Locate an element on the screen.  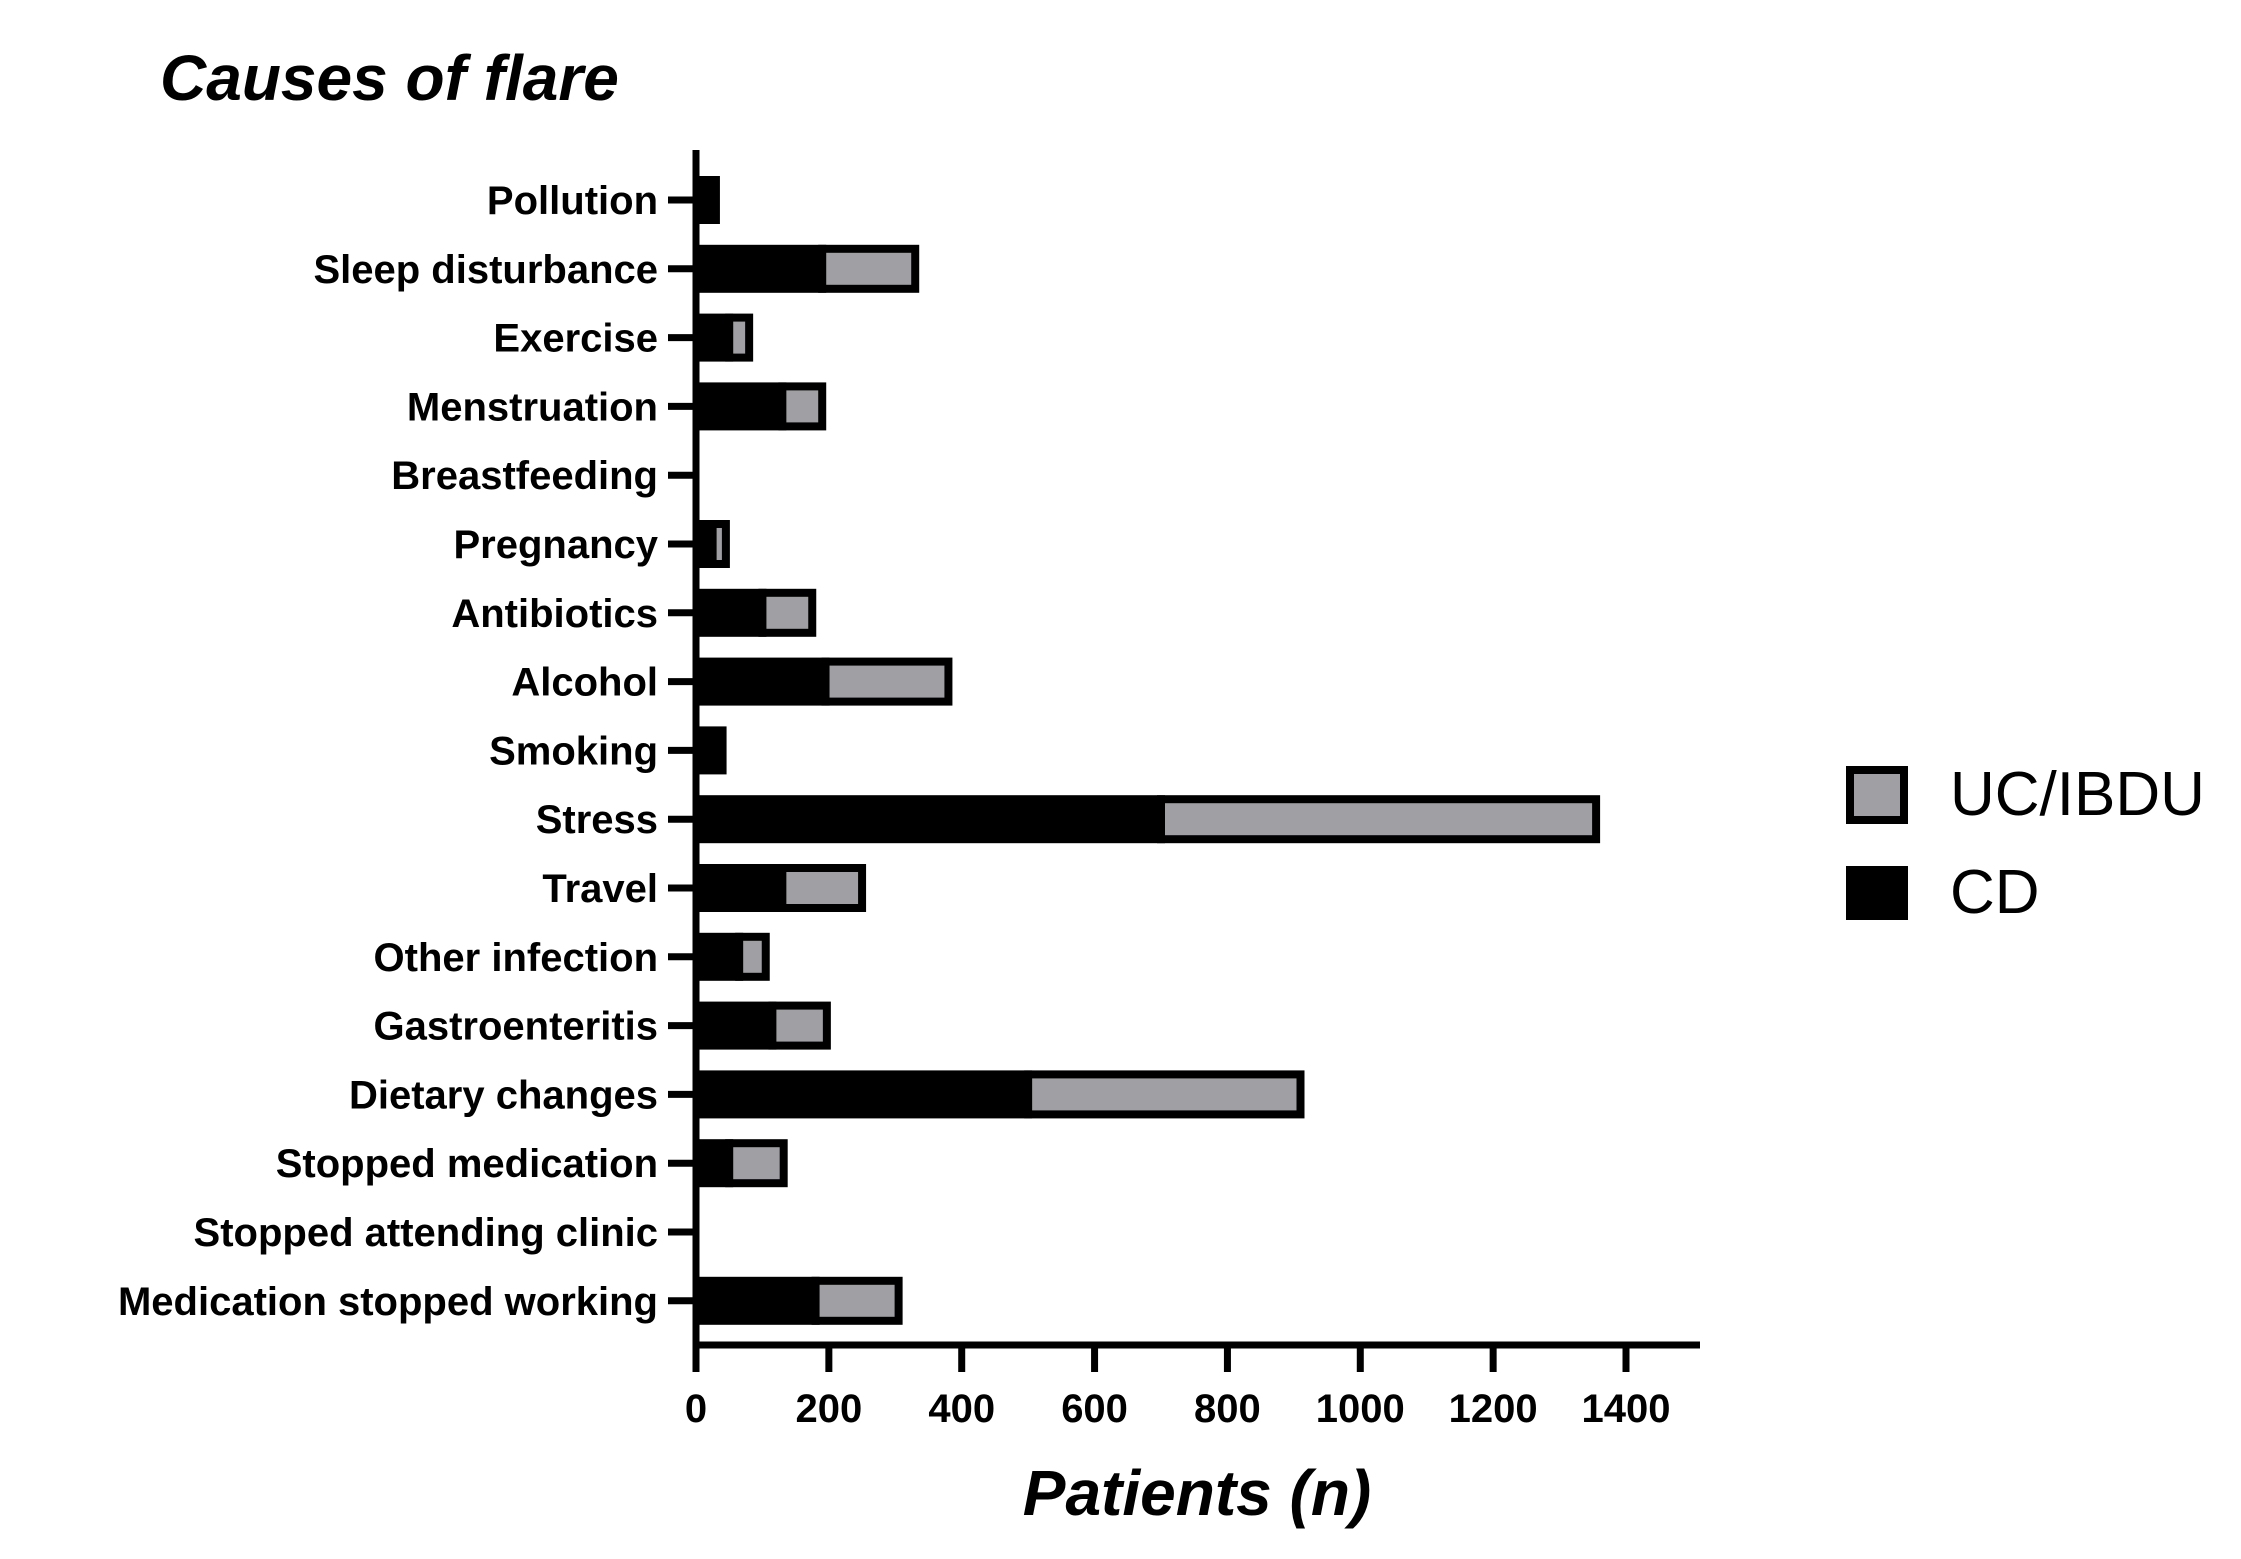
bar-ucibdu-sleep-disturbance is located at coordinates (869, 268).